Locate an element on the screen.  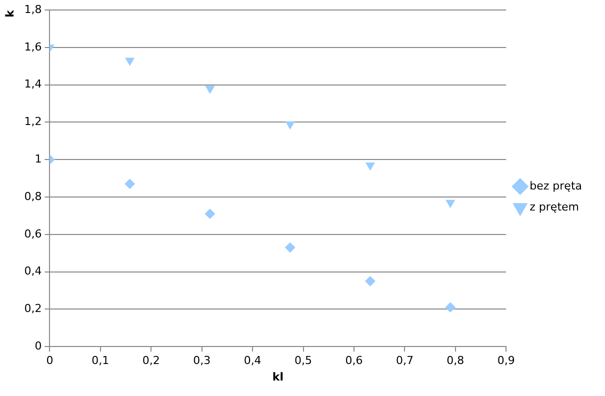
y-tick-label: 0,6 is located at coordinates (33, 233).